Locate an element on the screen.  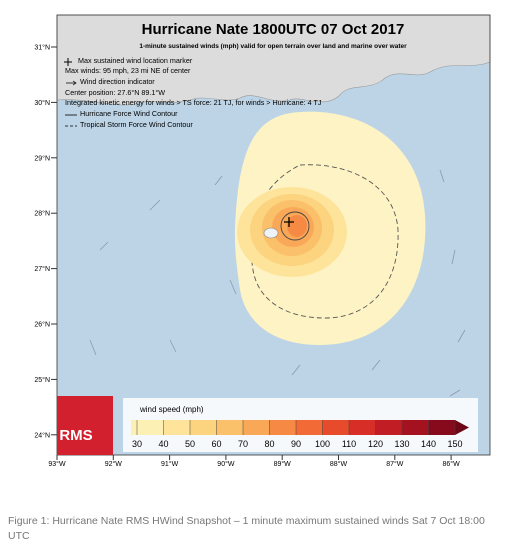
legend-marker is located at coordinates (68, 62).